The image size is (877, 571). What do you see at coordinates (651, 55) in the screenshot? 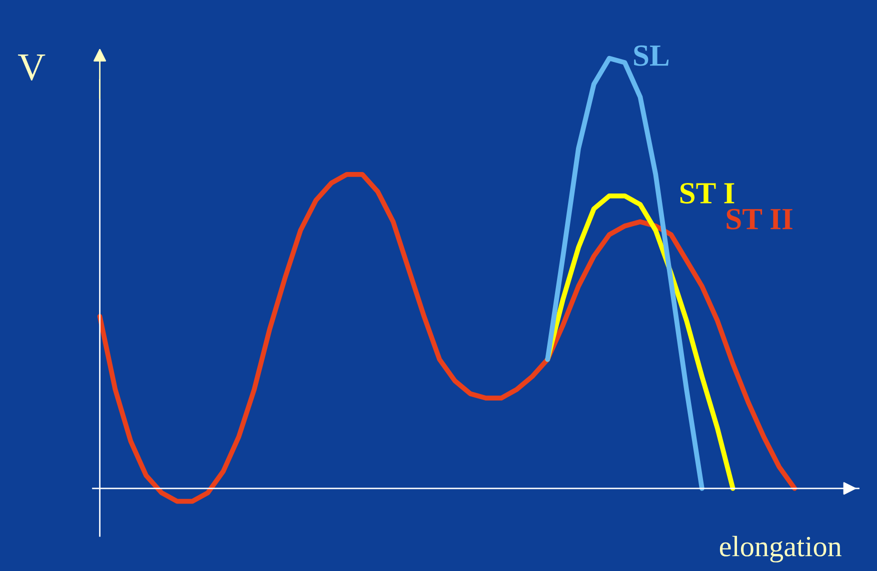
I see `series-label: SL` at bounding box center [651, 55].